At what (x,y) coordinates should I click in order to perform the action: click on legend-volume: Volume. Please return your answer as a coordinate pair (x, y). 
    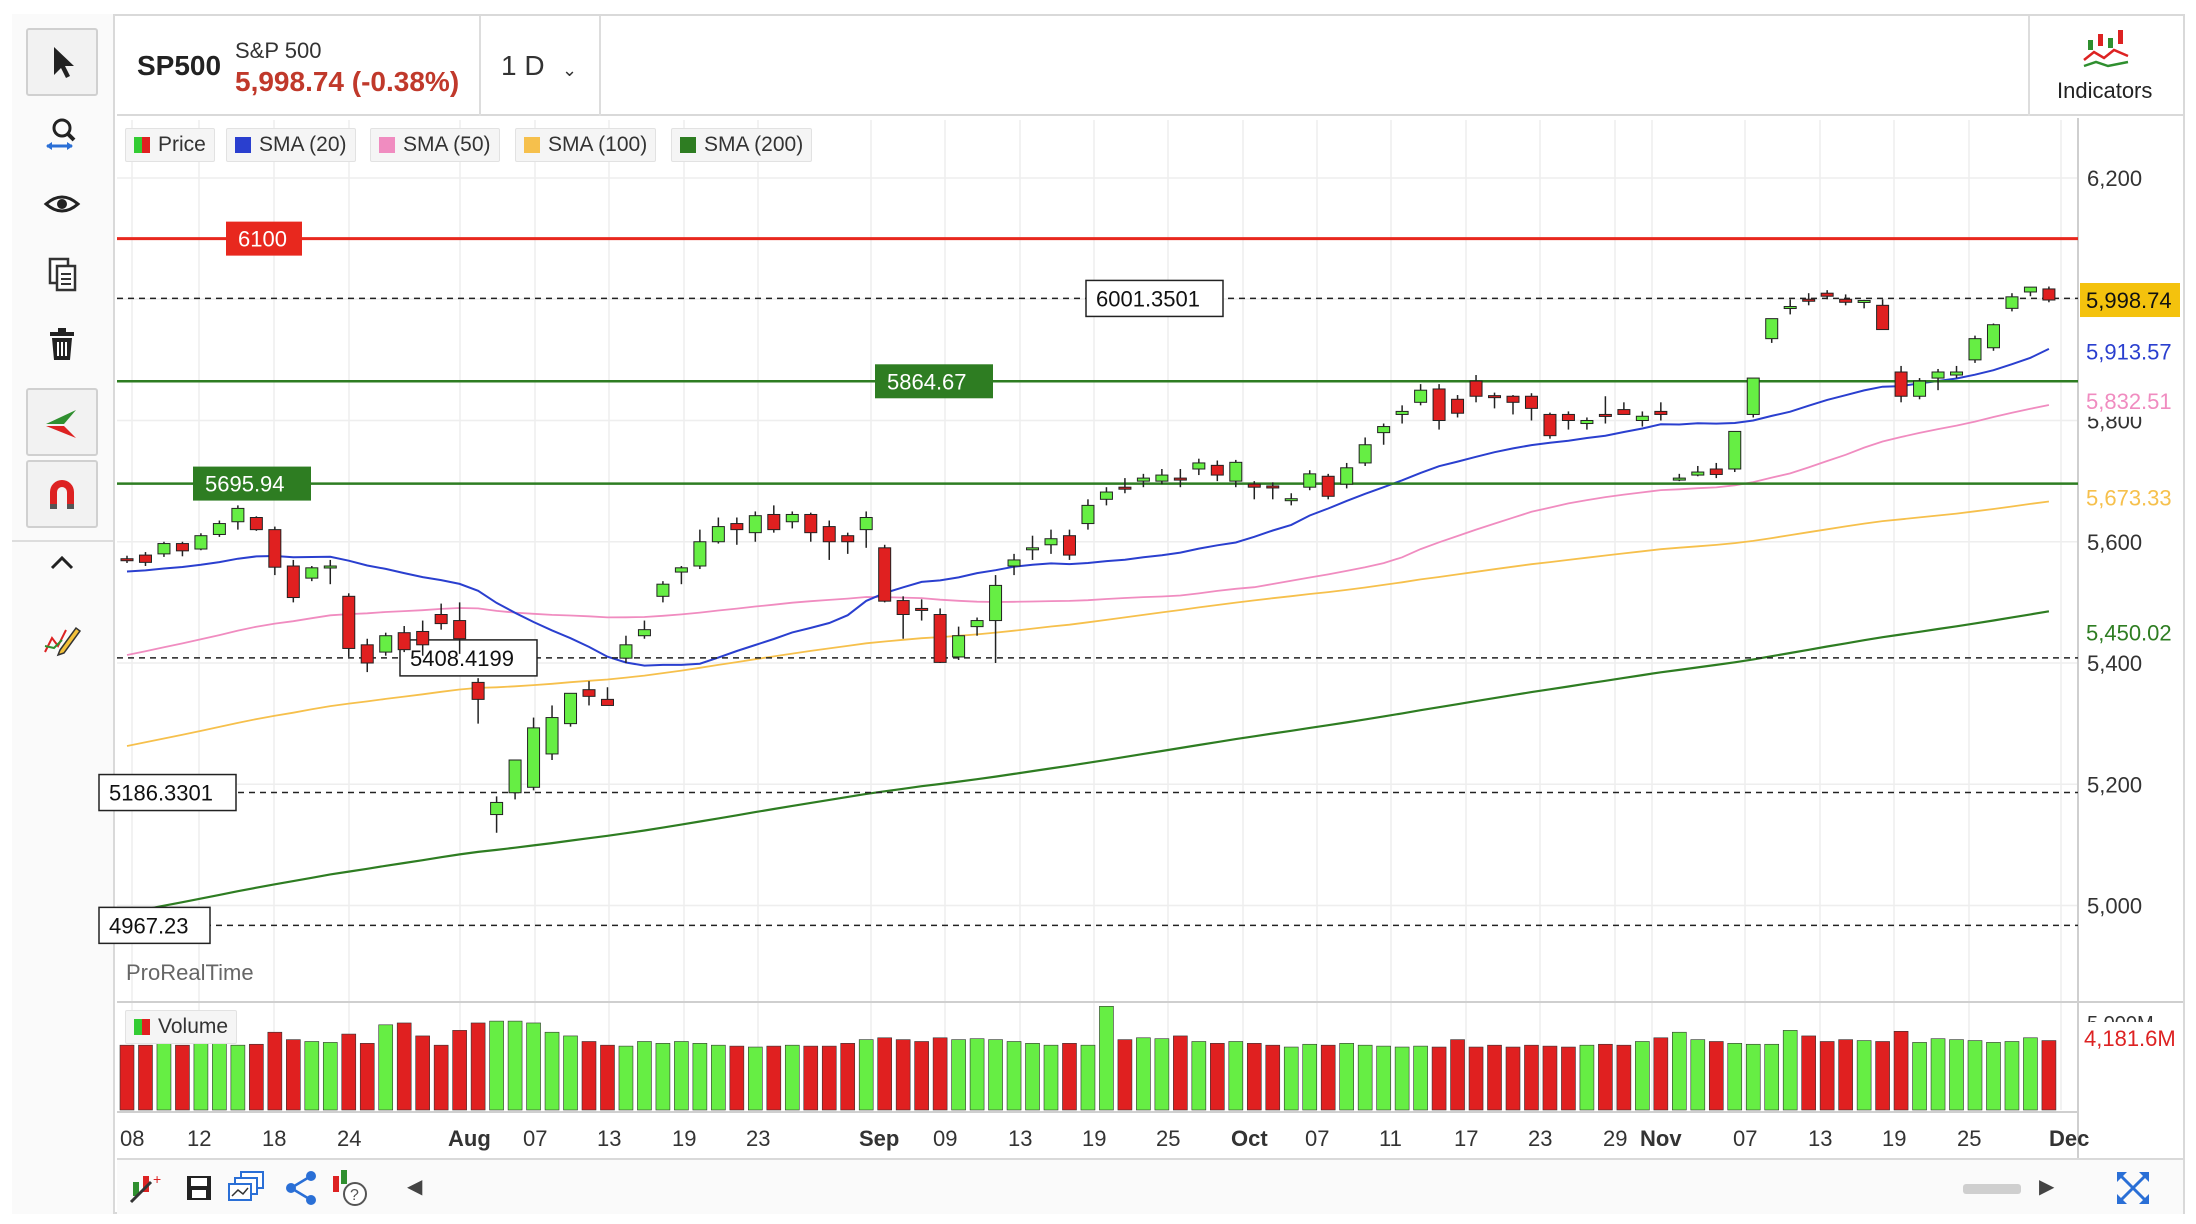
    Looking at the image, I should click on (181, 1027).